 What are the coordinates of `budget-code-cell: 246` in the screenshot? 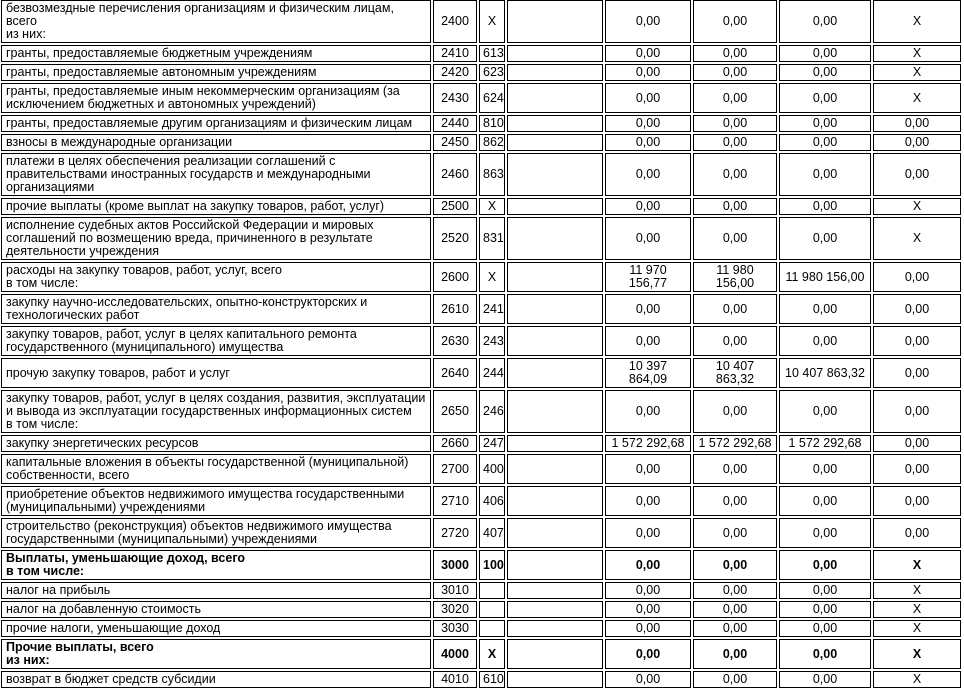 It's located at (492, 411).